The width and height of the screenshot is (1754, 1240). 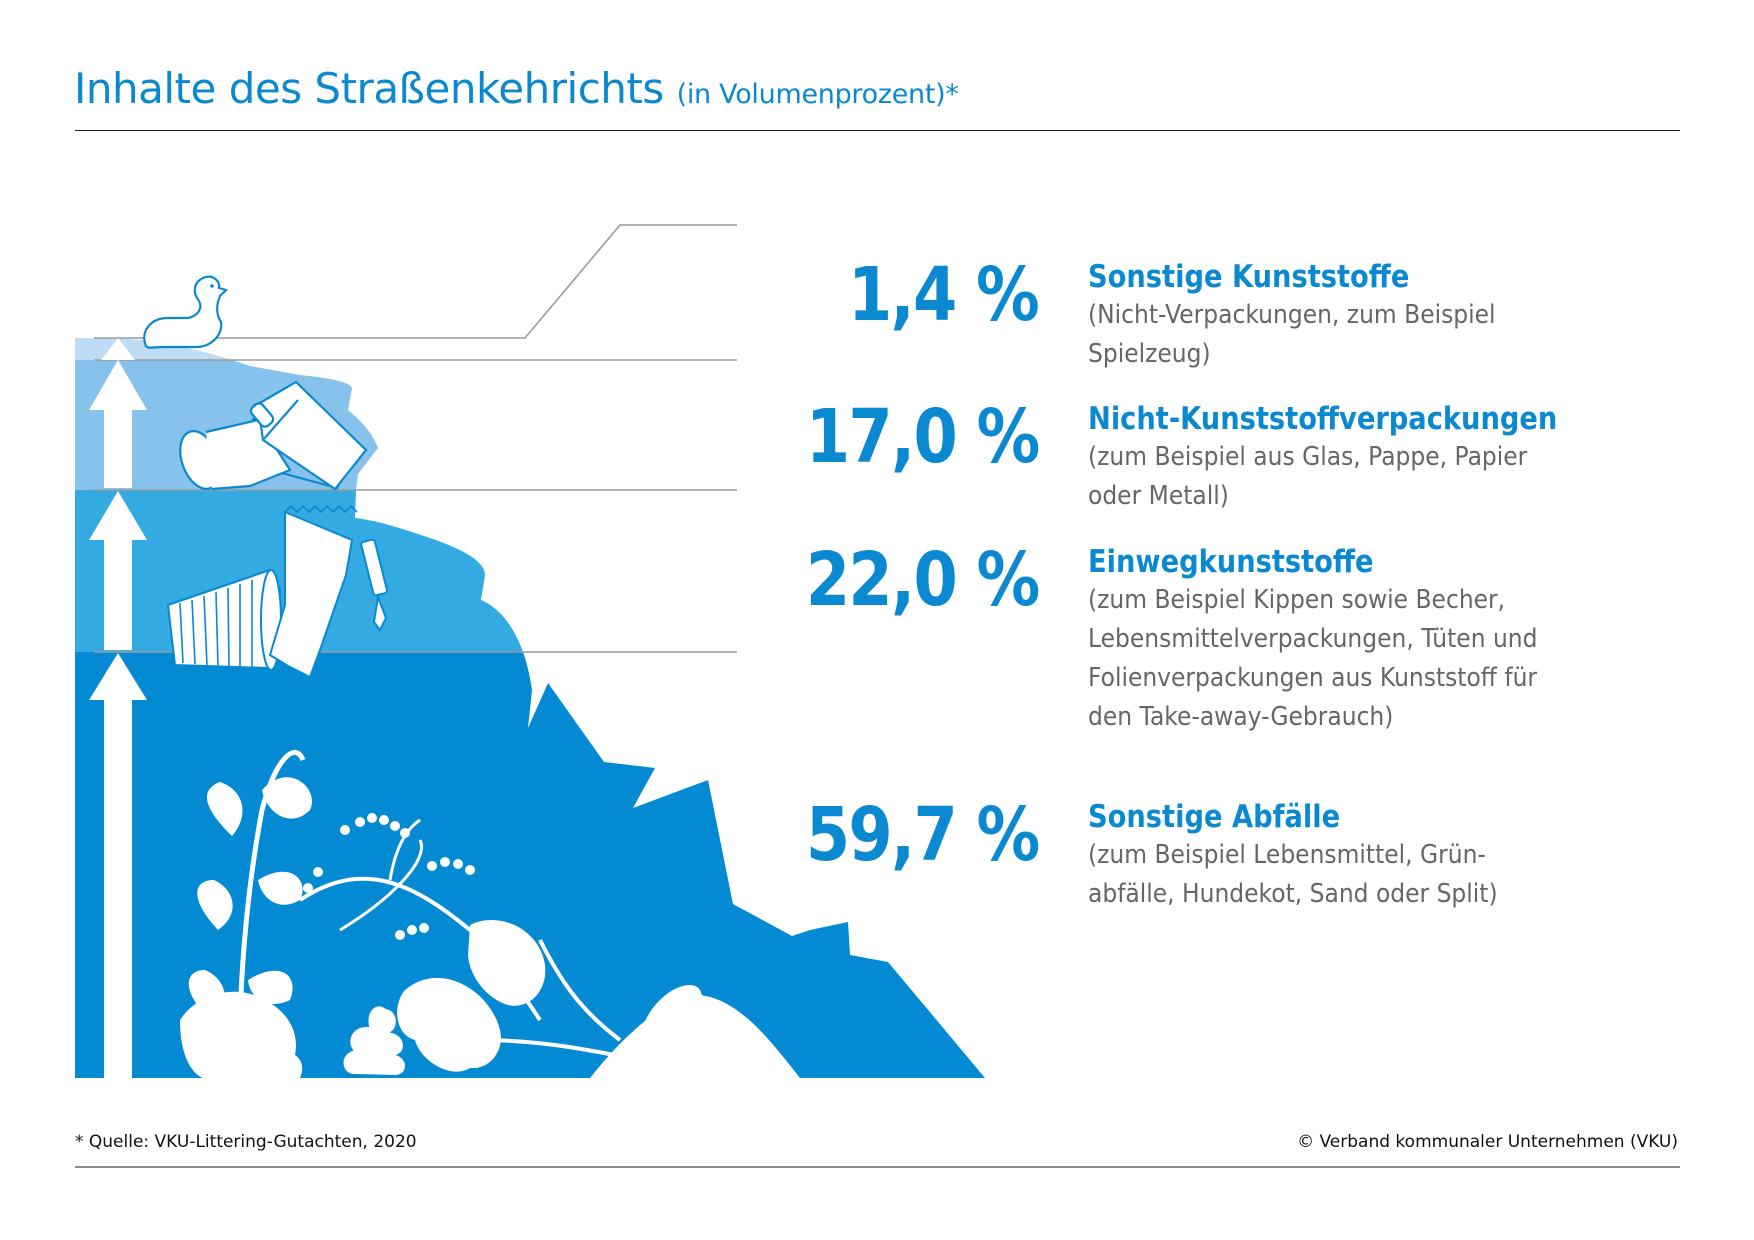 I want to click on dog-poop-icon, so click(x=374, y=1041).